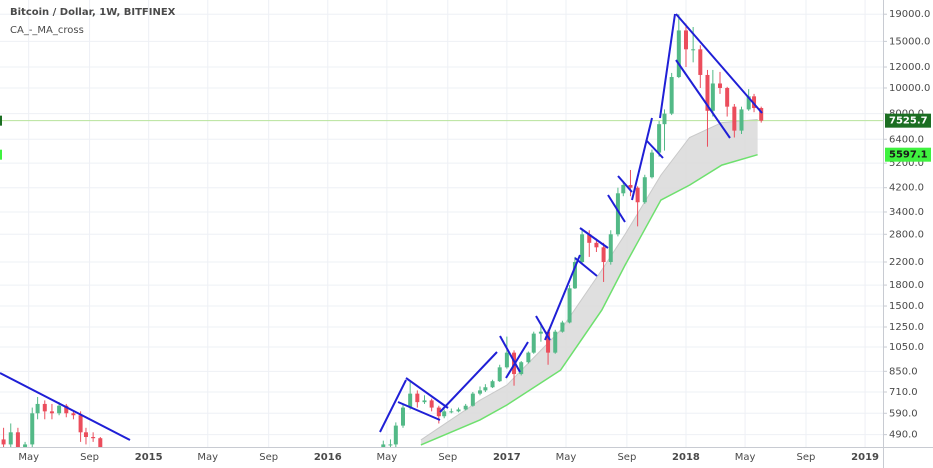 This screenshot has width=933, height=468. What do you see at coordinates (903, 392) in the screenshot?
I see `y-tick-label: 710.0` at bounding box center [903, 392].